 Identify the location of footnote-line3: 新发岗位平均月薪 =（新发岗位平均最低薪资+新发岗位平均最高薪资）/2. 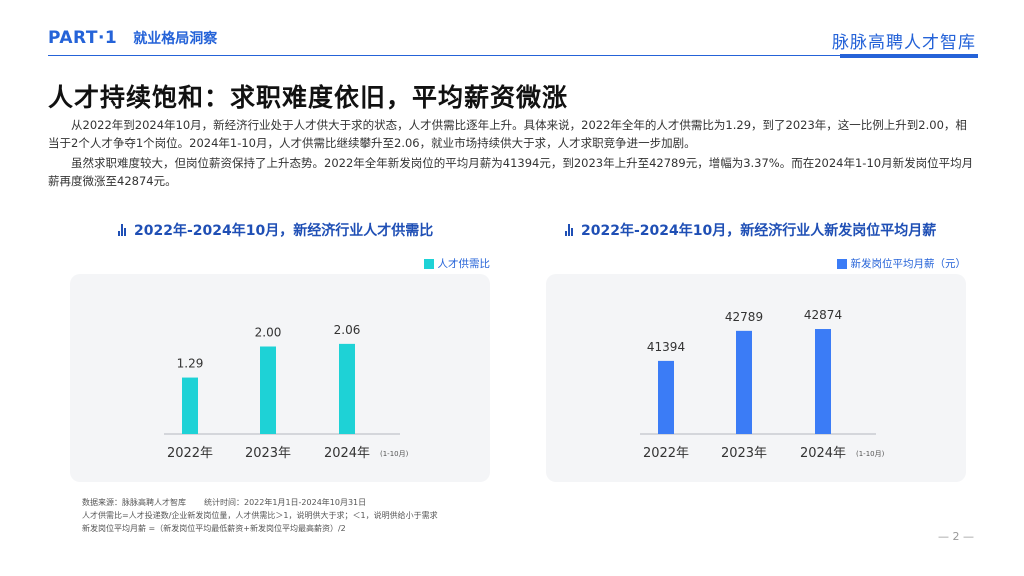
(214, 528).